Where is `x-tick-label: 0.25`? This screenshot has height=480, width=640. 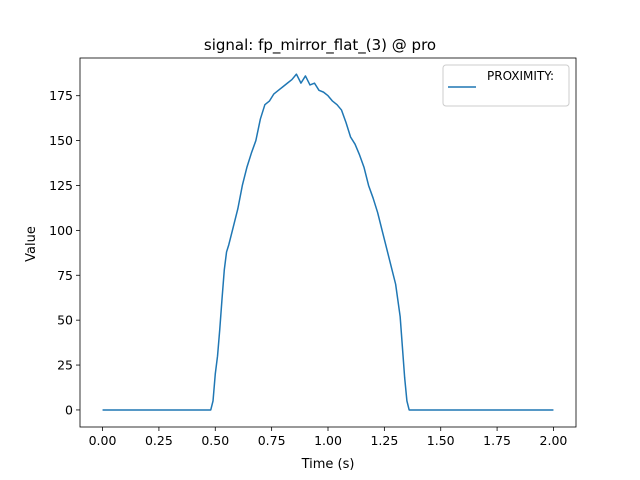
x-tick-label: 0.25 is located at coordinates (159, 440).